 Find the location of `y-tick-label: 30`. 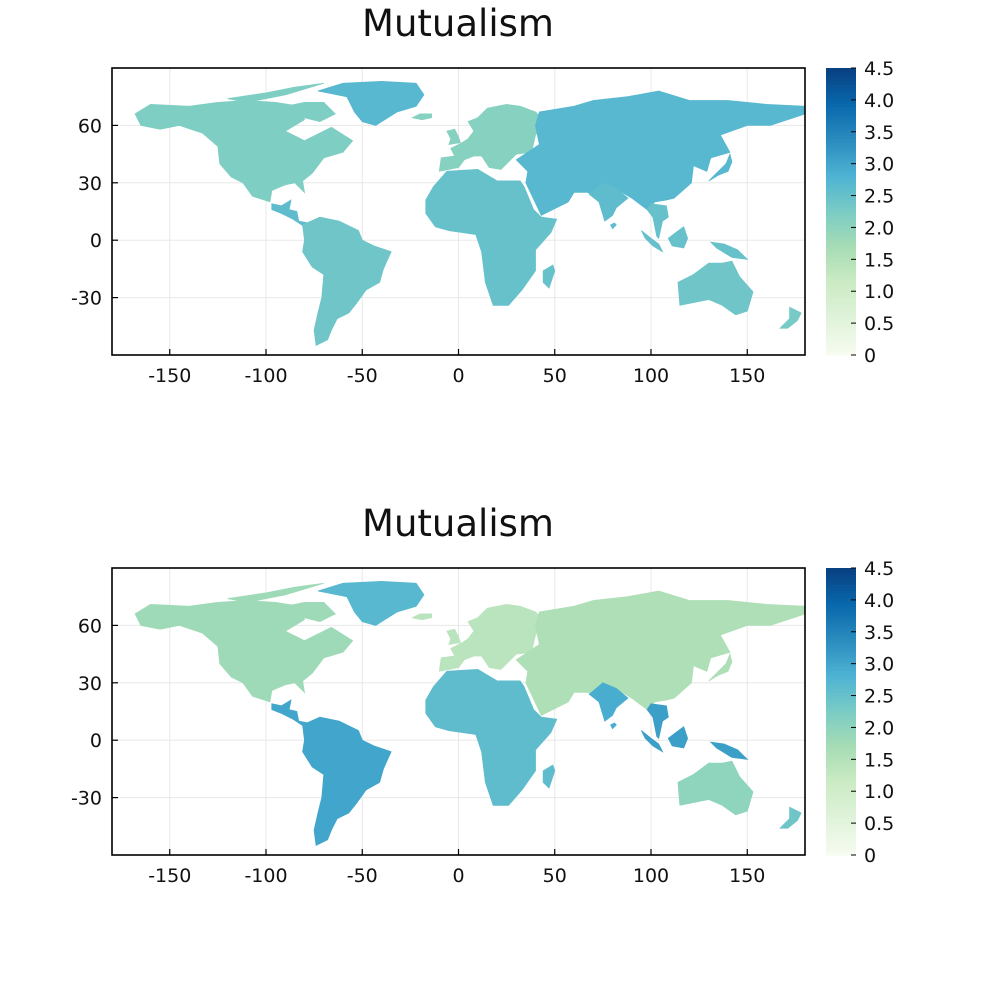

y-tick-label: 30 is located at coordinates (90, 684).